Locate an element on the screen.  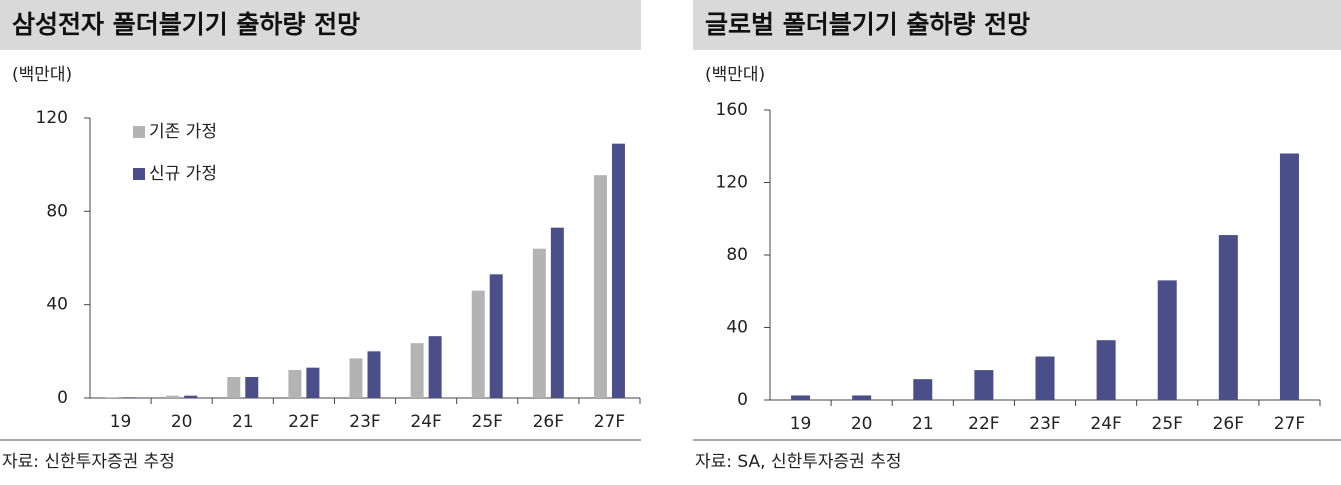
legend-label: 신규 가정 is located at coordinates (183, 174).